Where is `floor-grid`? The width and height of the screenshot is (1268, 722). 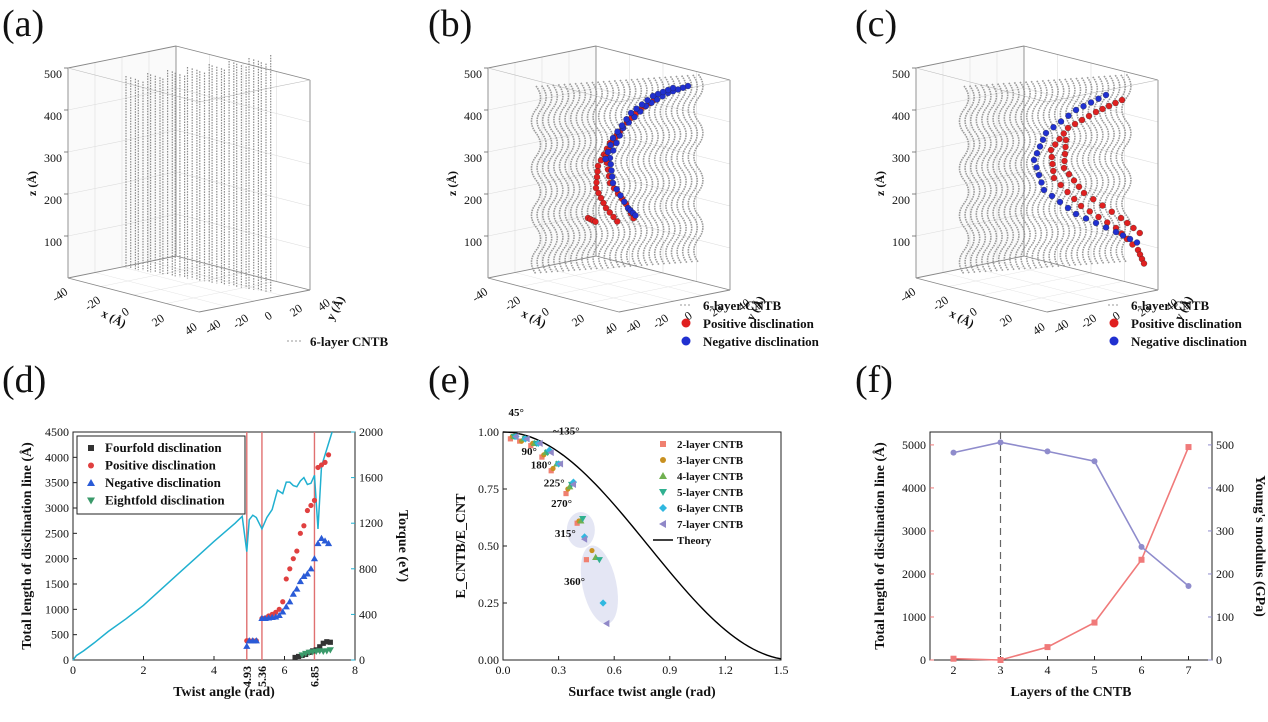
floor-grid is located at coordinates (608, 284).